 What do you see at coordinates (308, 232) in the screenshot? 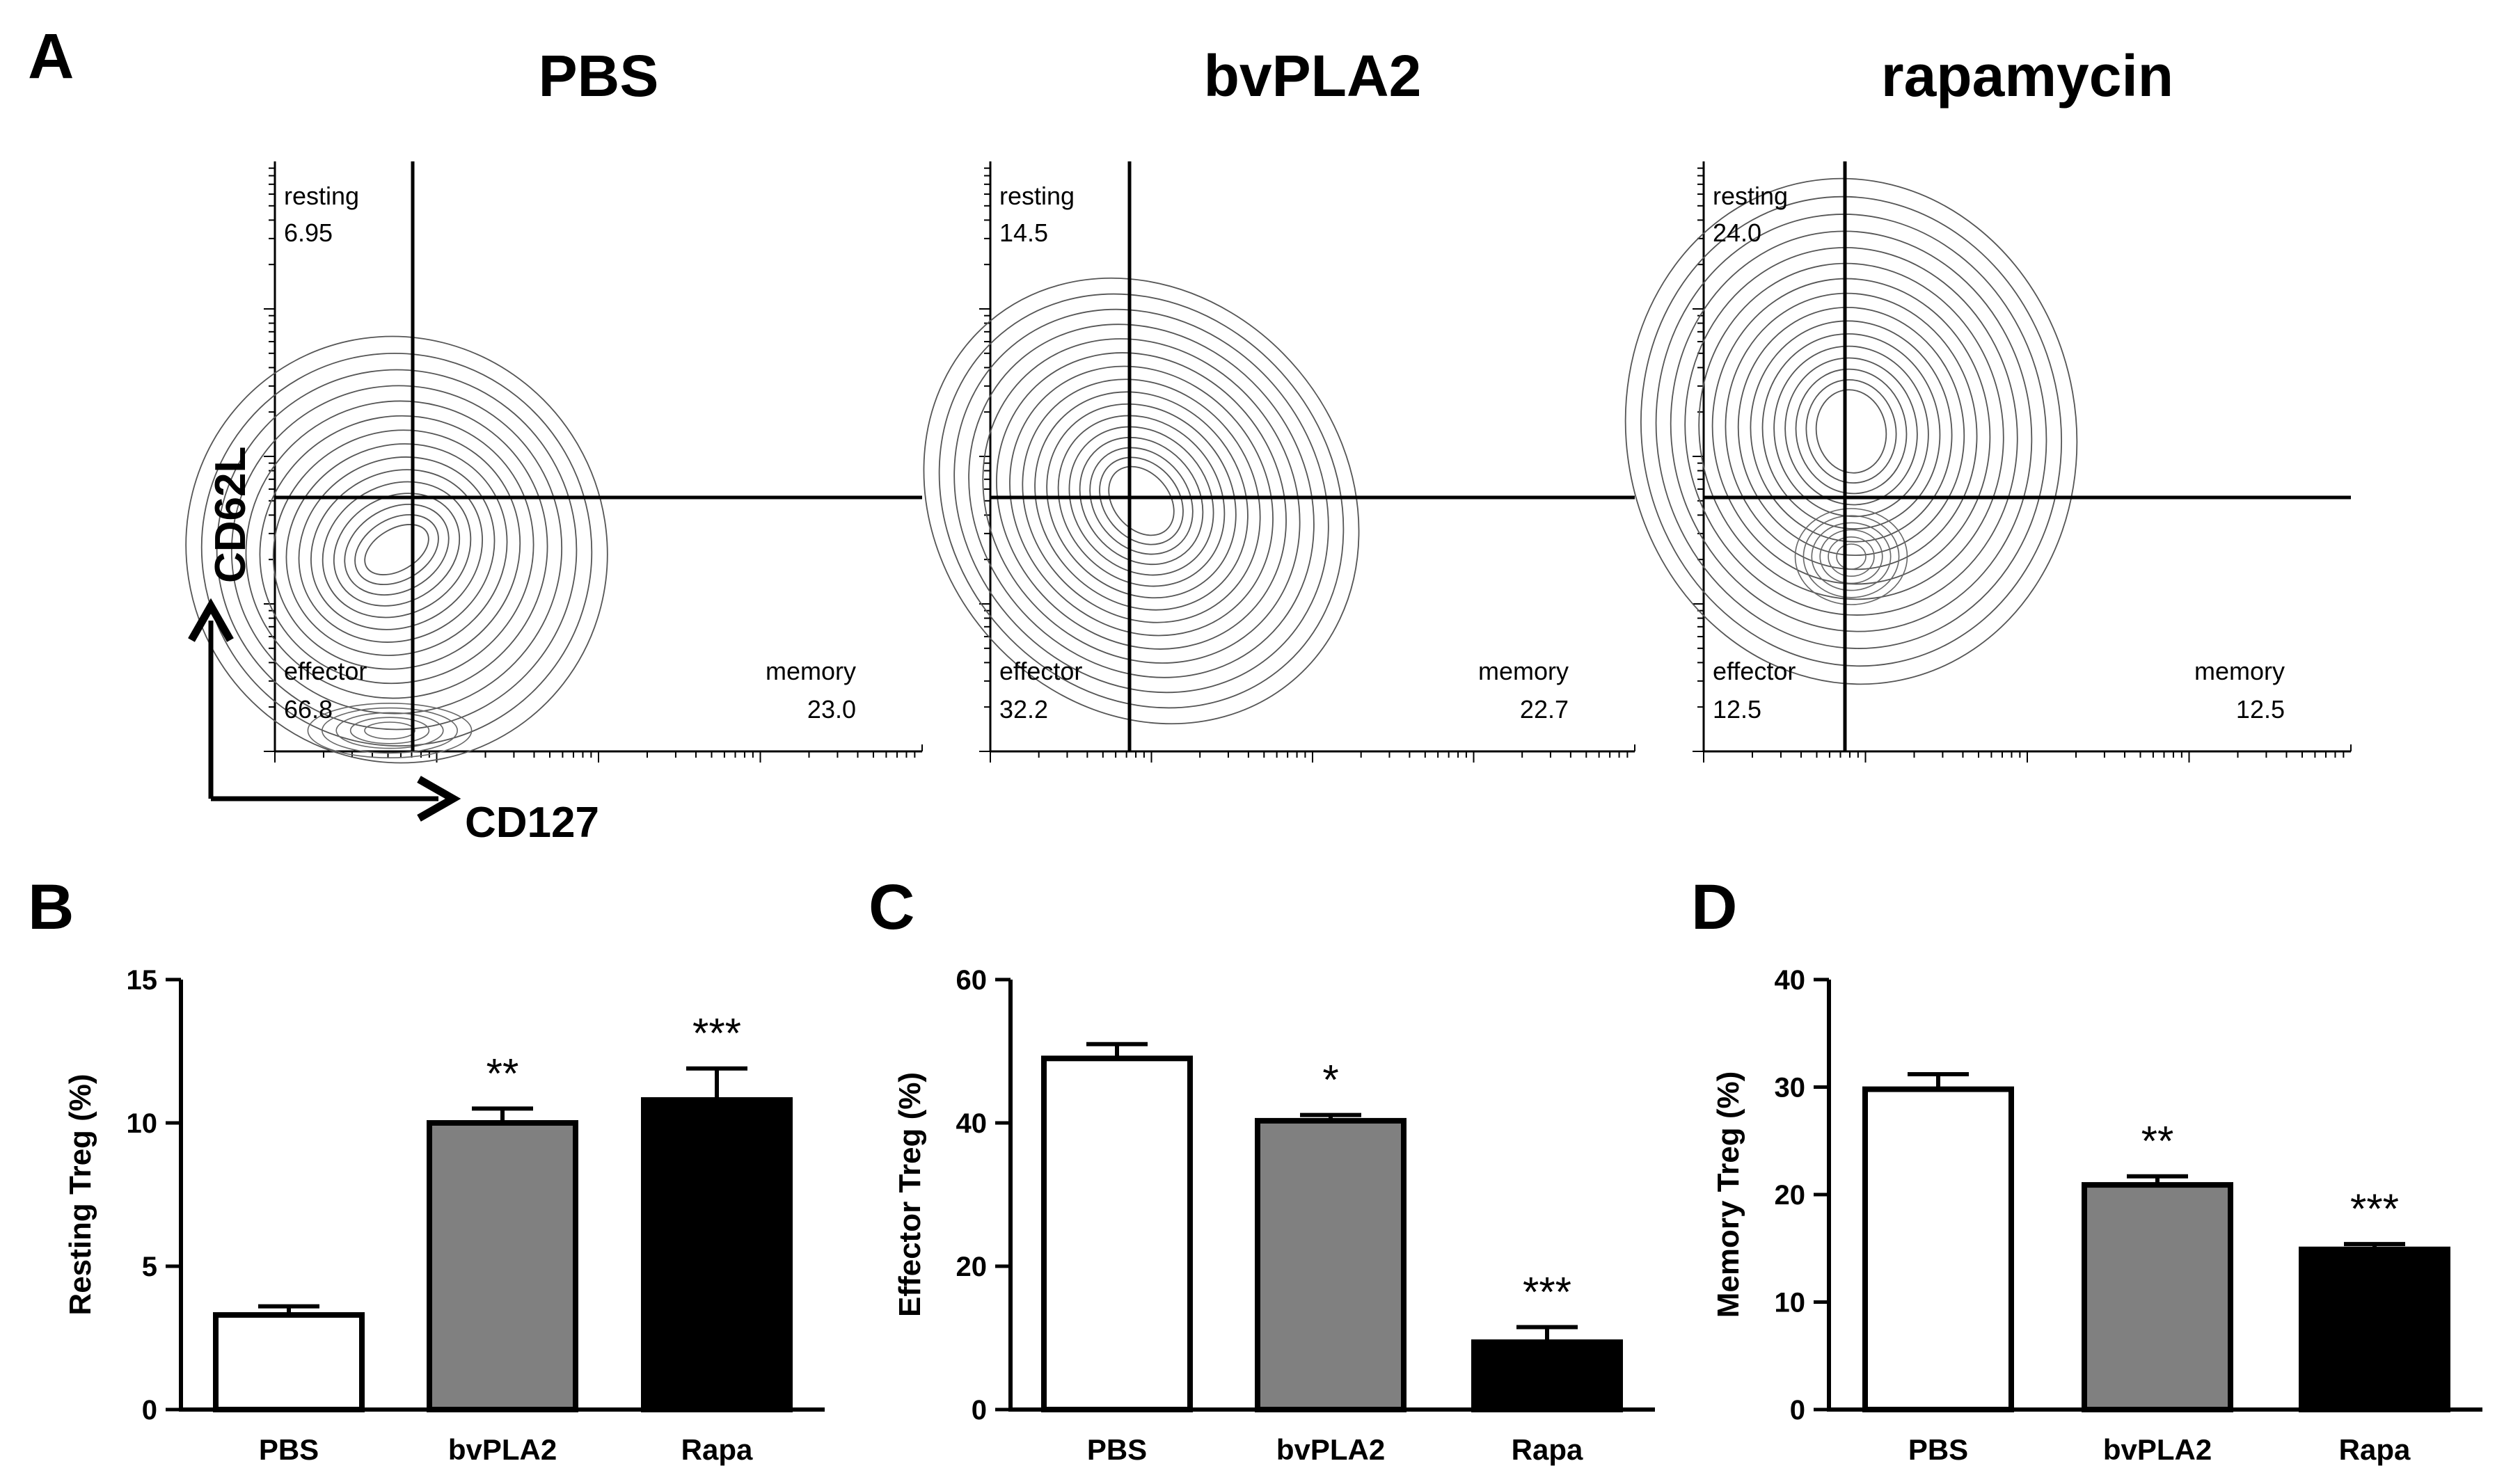
I see `quadrant-value-resting: 6.95` at bounding box center [308, 232].